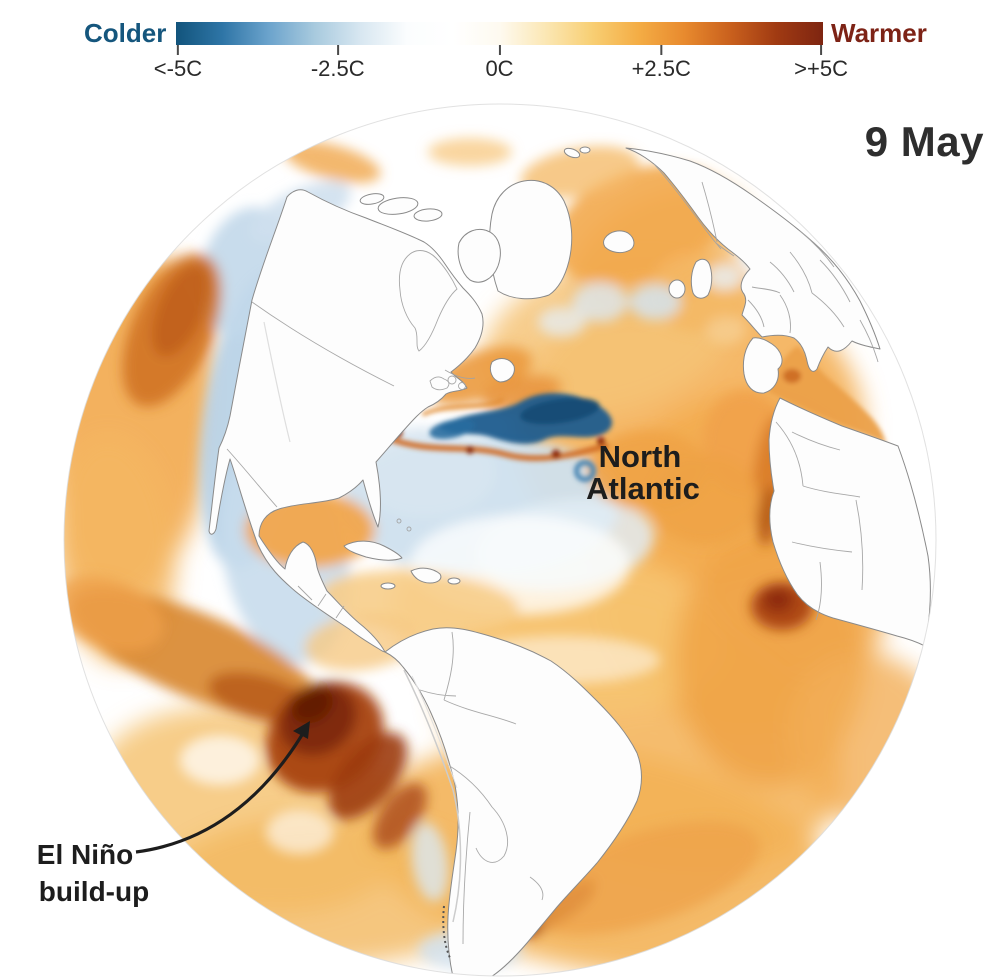 This screenshot has height=978, width=1000. What do you see at coordinates (388, 586) in the screenshot?
I see `jamaica-island` at bounding box center [388, 586].